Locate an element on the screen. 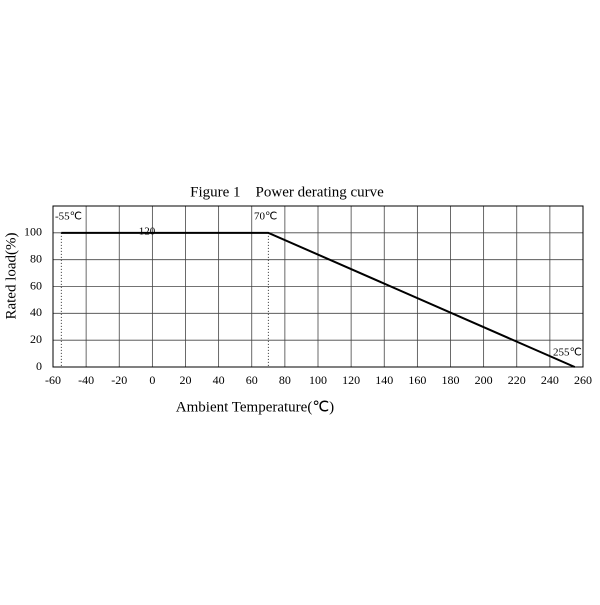 This screenshot has width=600, height=605. annotation: 255℃ is located at coordinates (567, 353).